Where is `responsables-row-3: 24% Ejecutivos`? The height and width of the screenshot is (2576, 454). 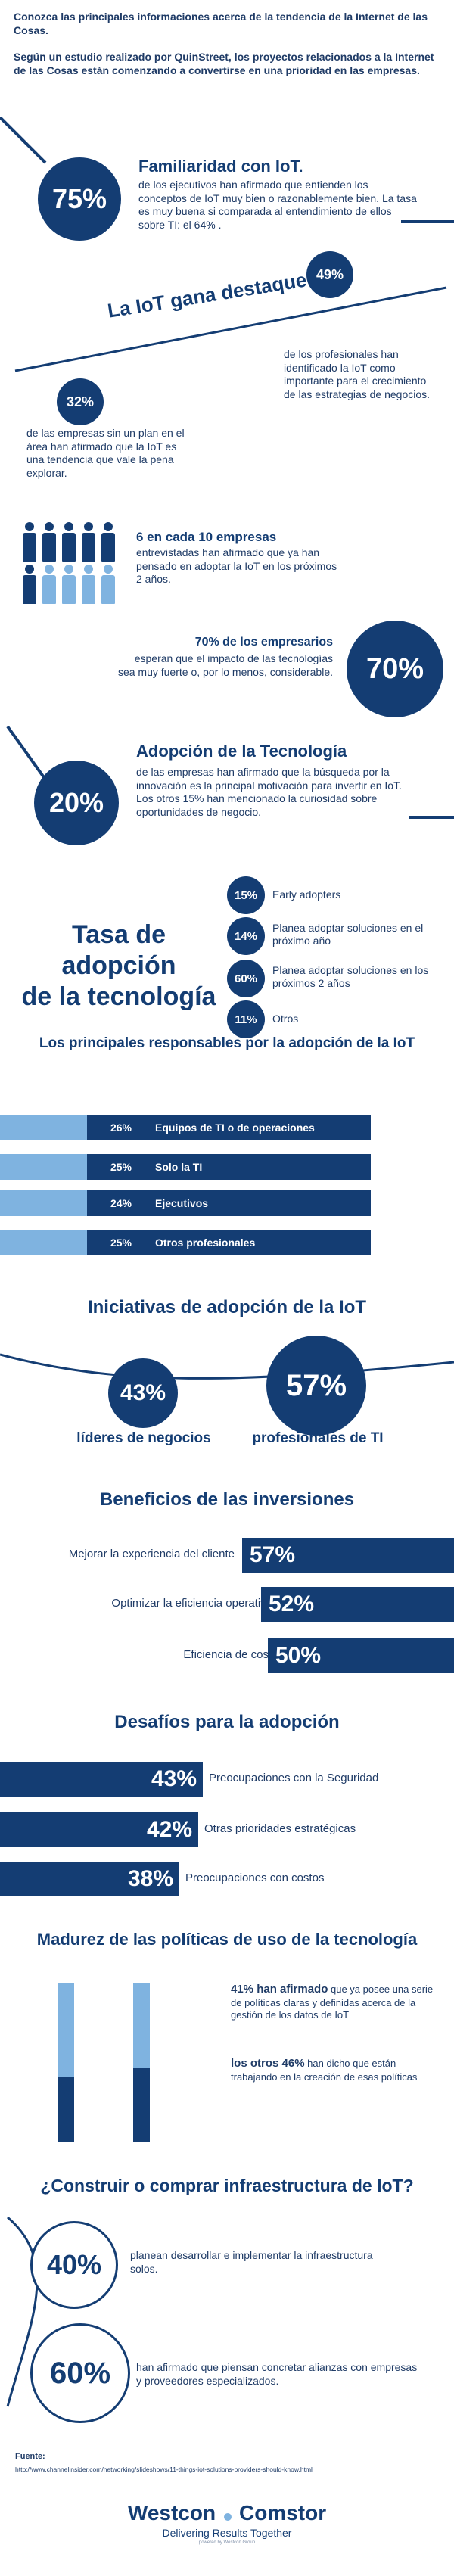
responsables-row-3: 24% Ejecutivos is located at coordinates (186, 1203).